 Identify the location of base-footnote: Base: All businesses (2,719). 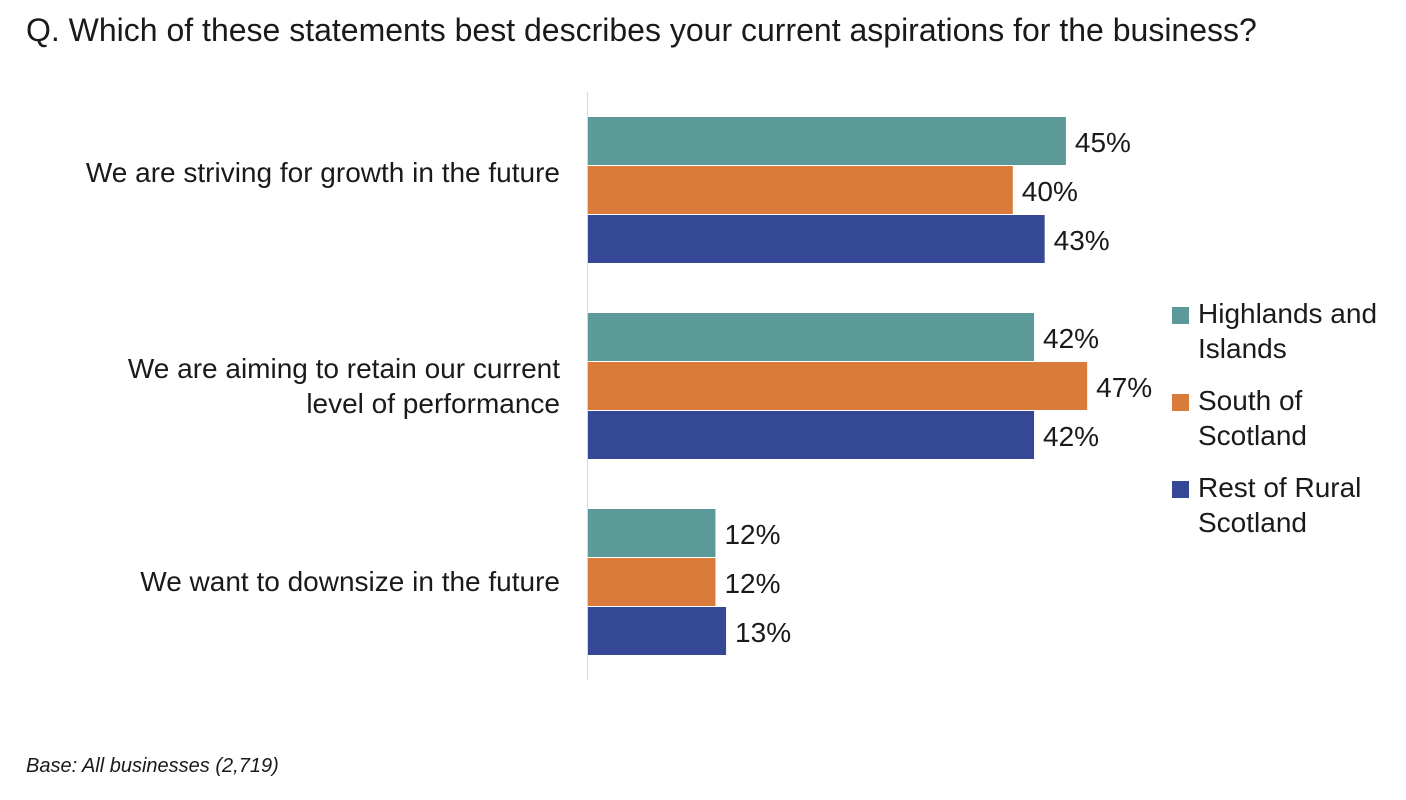
(152, 766).